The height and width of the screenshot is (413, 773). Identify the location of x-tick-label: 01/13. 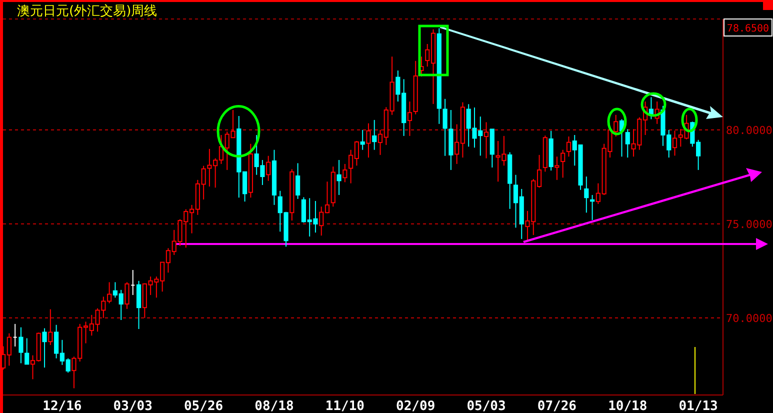
(698, 406).